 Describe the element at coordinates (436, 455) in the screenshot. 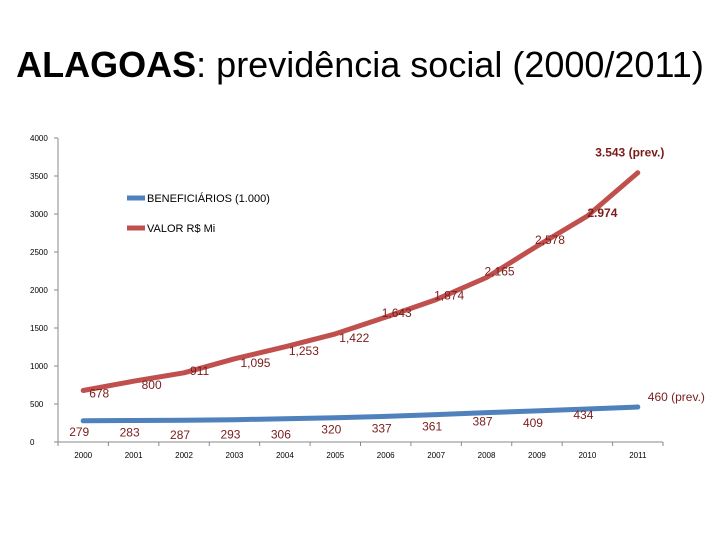

I see `x-tick-label: 2007` at that location.